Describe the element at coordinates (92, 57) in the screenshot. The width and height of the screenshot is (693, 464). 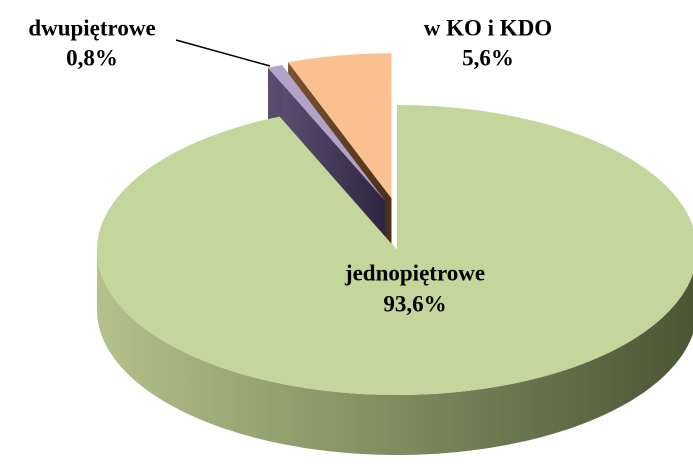
I see `slice-value-label: 0,8%` at that location.